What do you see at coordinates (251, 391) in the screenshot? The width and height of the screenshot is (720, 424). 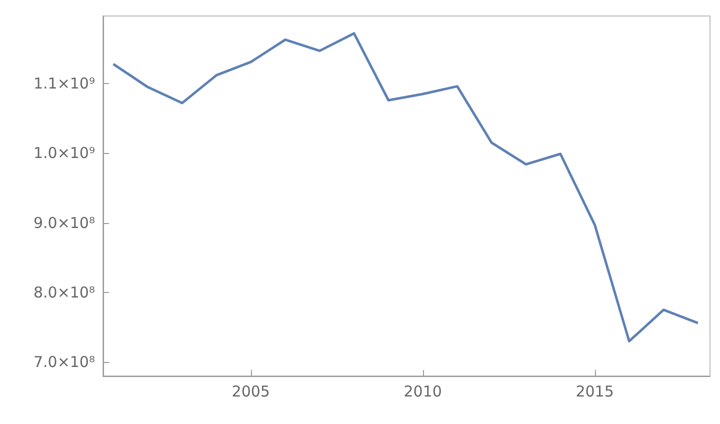 I see `x-tick-label: 2005` at bounding box center [251, 391].